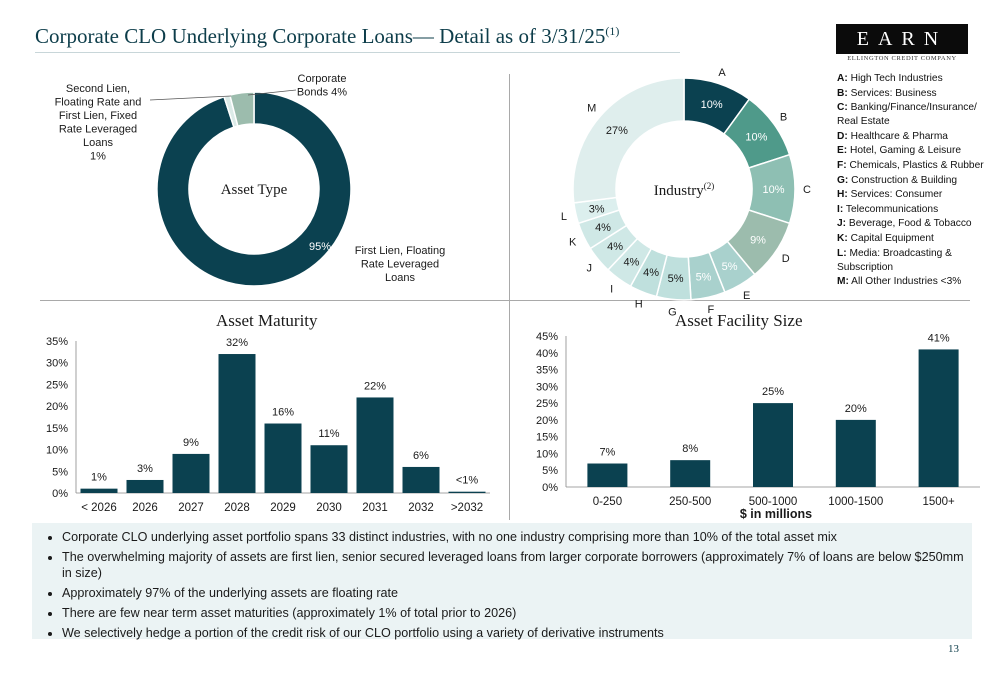 The width and height of the screenshot is (1000, 685). Describe the element at coordinates (98, 116) in the screenshot. I see `asset-type-outside-label: First Lien, Fixed` at that location.